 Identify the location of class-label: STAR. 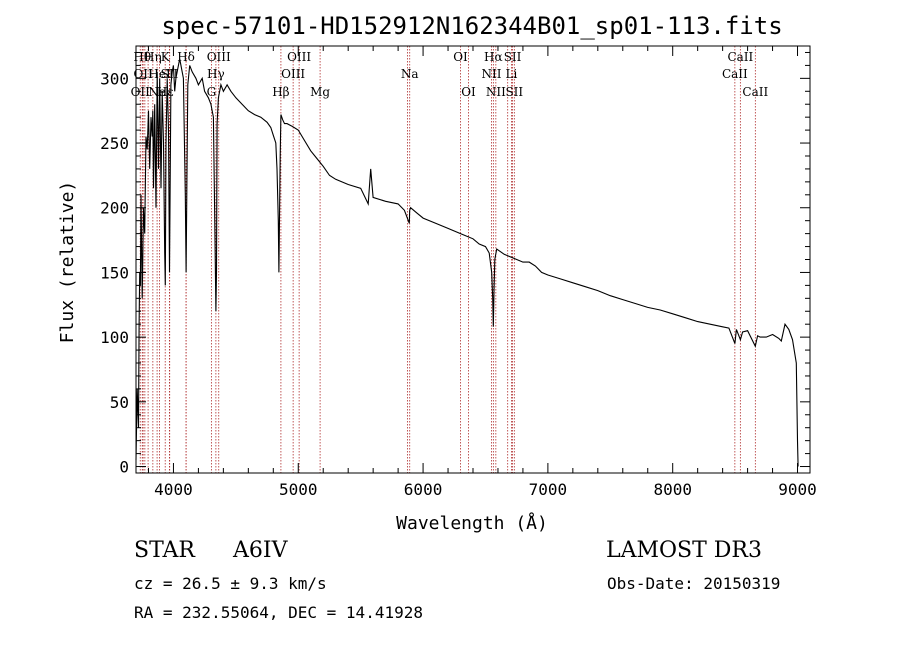
(164, 550).